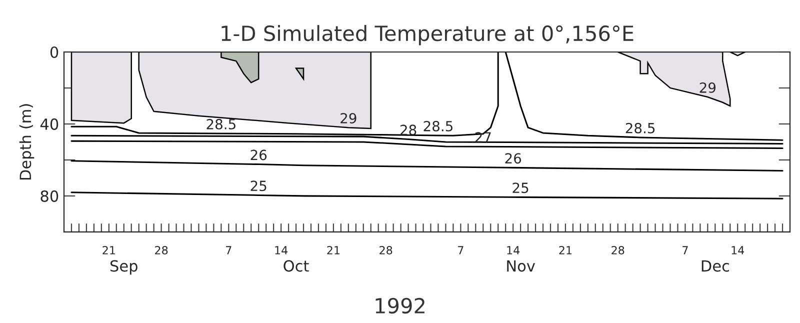  What do you see at coordinates (715, 266) in the screenshot?
I see `x2-tick-label: Dec` at bounding box center [715, 266].